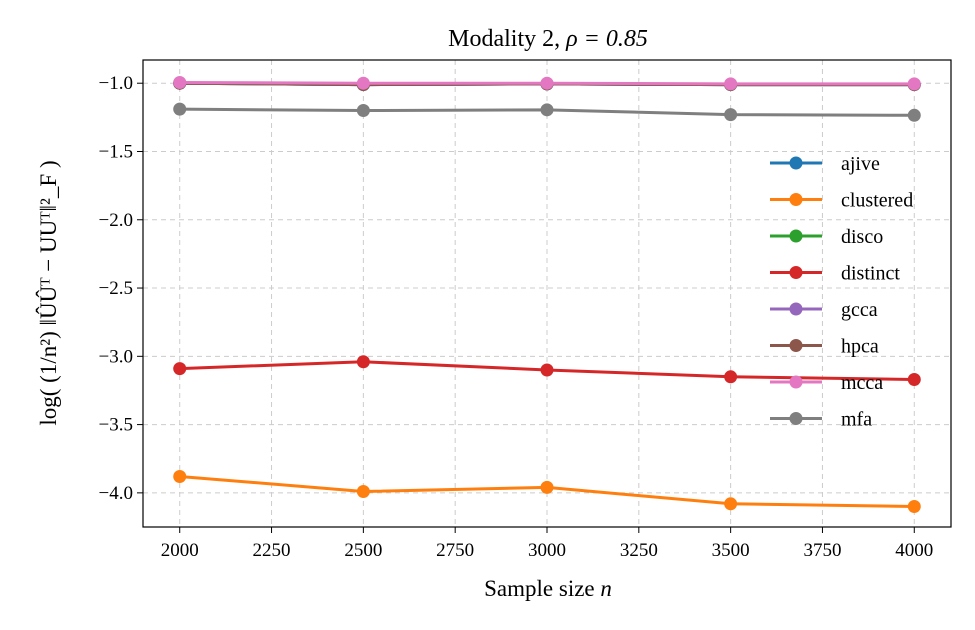  What do you see at coordinates (822, 550) in the screenshot?
I see `x-tick-label: 3750` at bounding box center [822, 550].